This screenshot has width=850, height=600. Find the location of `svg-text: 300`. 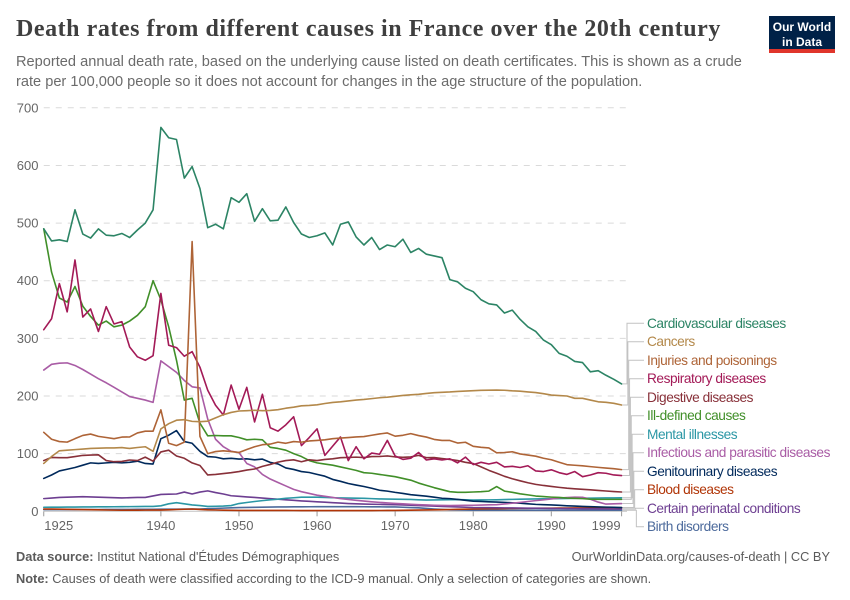

svg-text: 300 is located at coordinates (28, 338).